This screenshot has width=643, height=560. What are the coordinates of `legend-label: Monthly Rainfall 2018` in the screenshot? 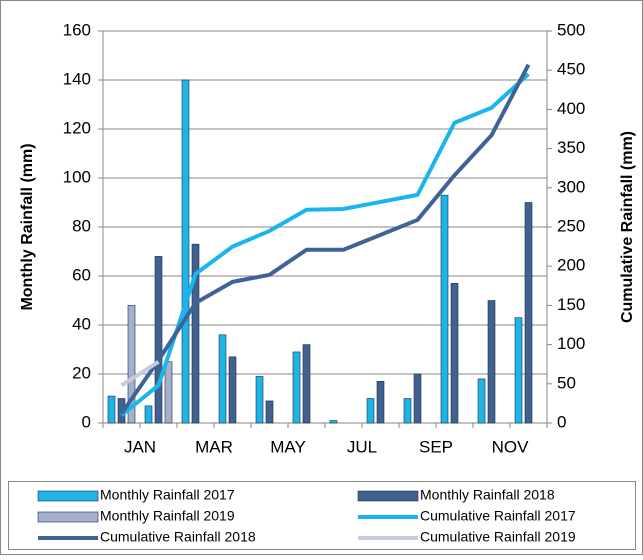 It's located at (487, 495).